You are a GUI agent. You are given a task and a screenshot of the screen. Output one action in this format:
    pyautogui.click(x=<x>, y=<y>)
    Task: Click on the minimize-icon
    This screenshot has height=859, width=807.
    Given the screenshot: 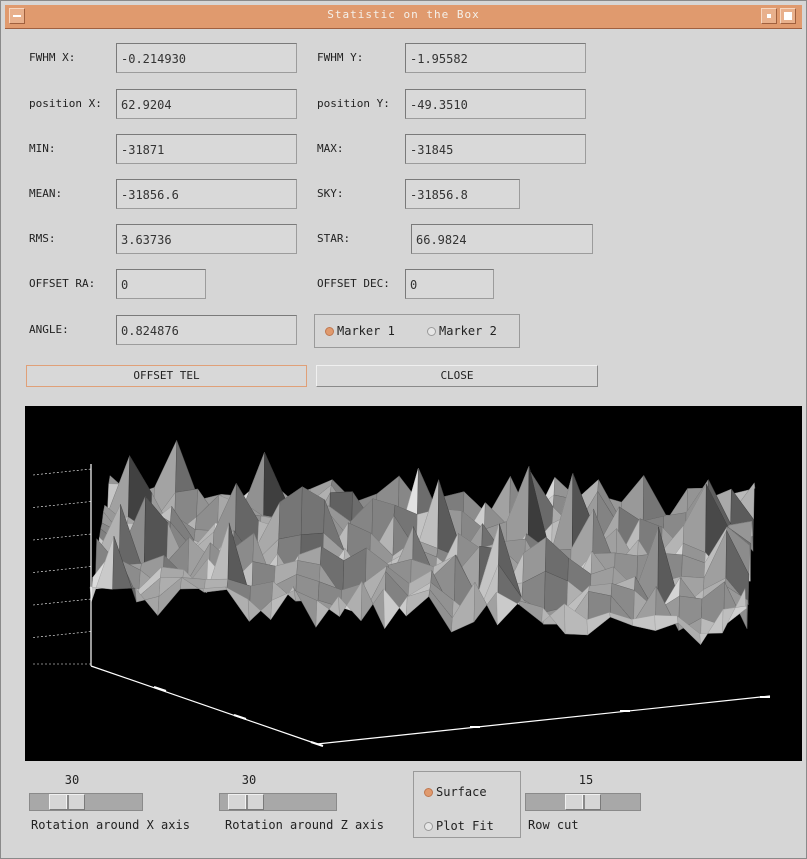 What is the action you would take?
    pyautogui.click(x=769, y=16)
    